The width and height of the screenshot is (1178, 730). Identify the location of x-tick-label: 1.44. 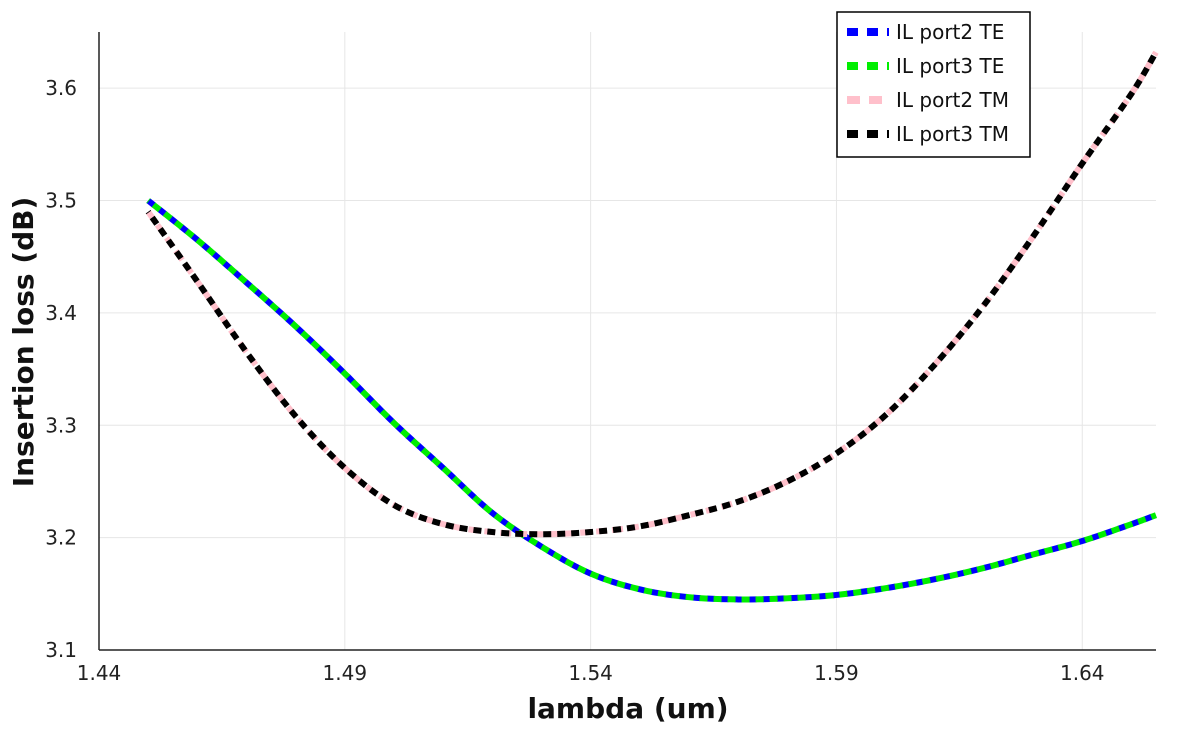
(99, 673).